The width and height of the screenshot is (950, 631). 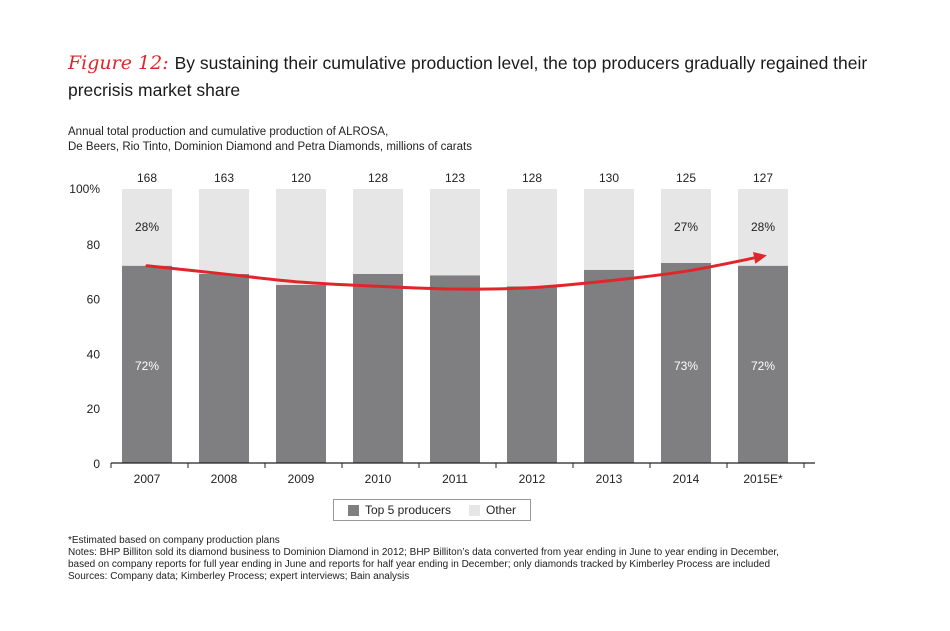 I want to click on pct-label-top5-2007: 72%, so click(x=147, y=366).